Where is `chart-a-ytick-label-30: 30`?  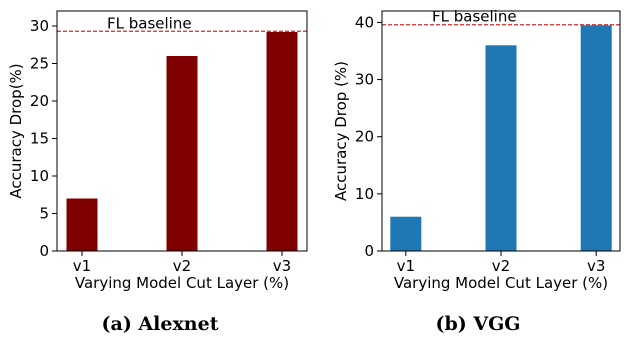 chart-a-ytick-label-30: 30 is located at coordinates (39, 26).